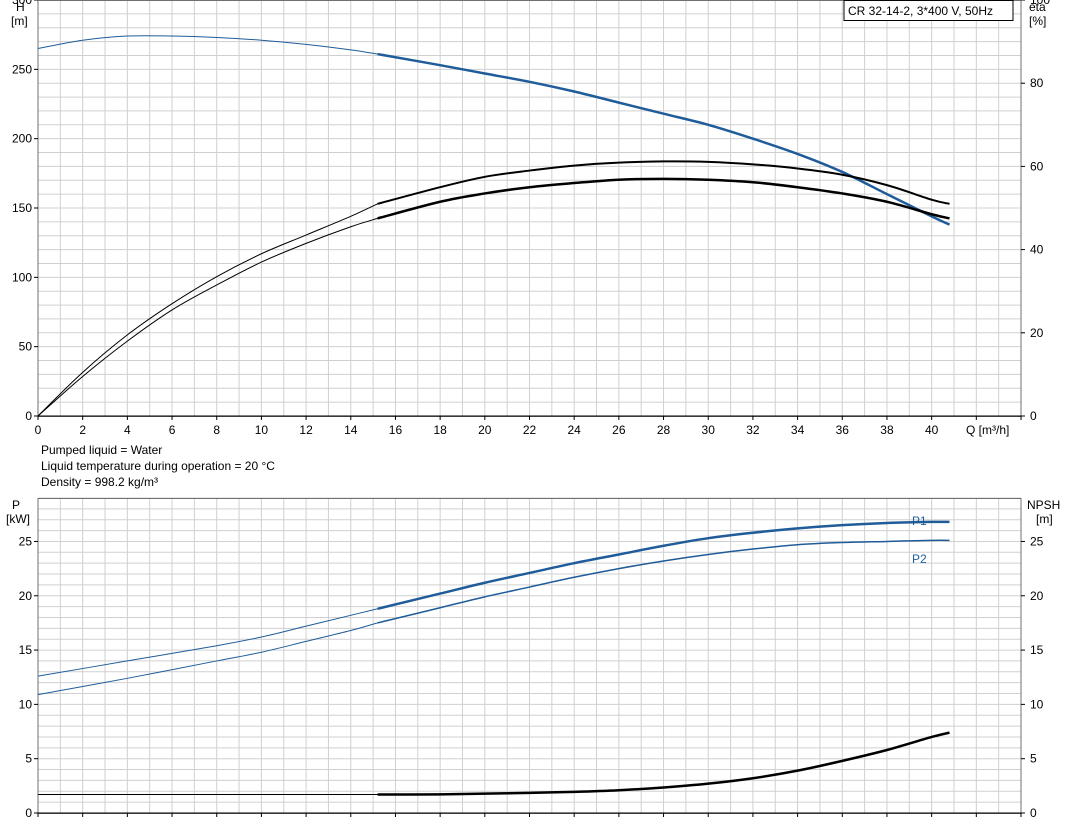 The width and height of the screenshot is (1071, 833). I want to click on p1-curve-extension, so click(208, 642).